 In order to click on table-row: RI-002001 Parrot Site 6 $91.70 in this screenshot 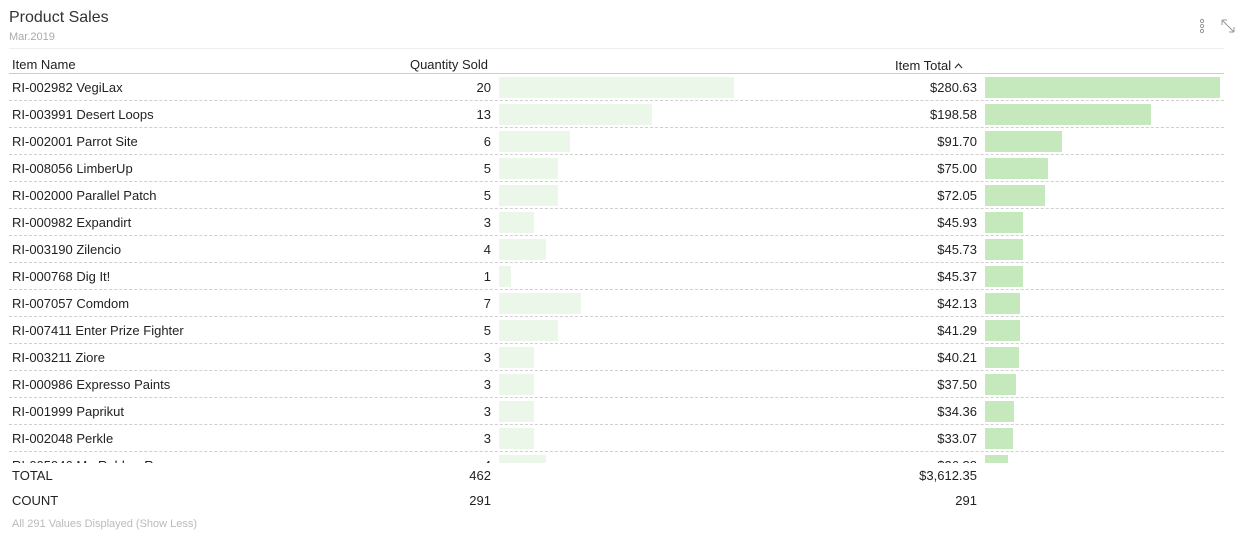, I will do `click(616, 141)`.